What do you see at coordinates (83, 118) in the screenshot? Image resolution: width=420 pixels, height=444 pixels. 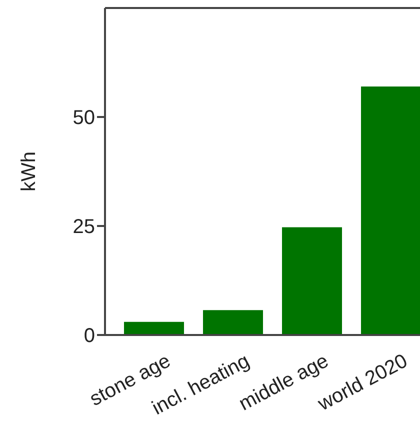 I see `y-tick-label: 50` at bounding box center [83, 118].